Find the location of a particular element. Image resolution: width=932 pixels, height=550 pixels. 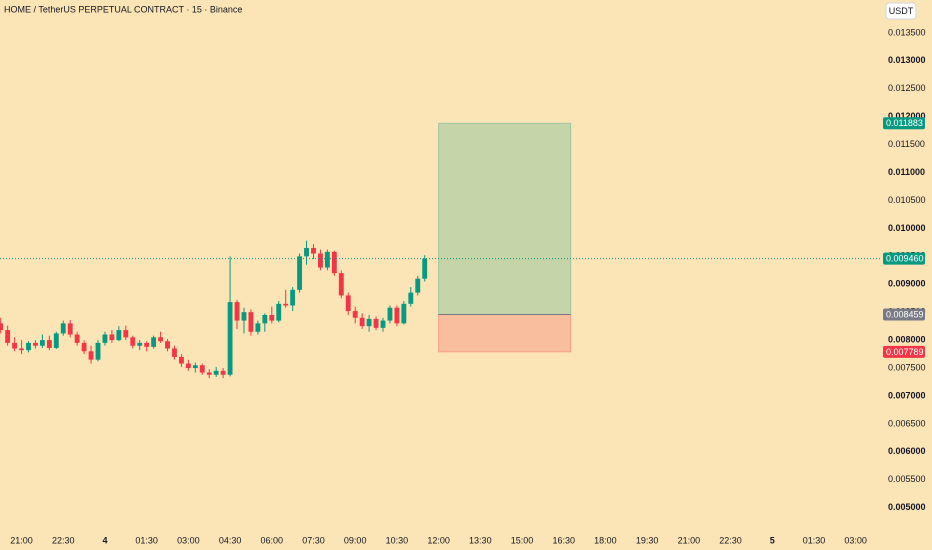

price-label: 0.008459 is located at coordinates (905, 314).